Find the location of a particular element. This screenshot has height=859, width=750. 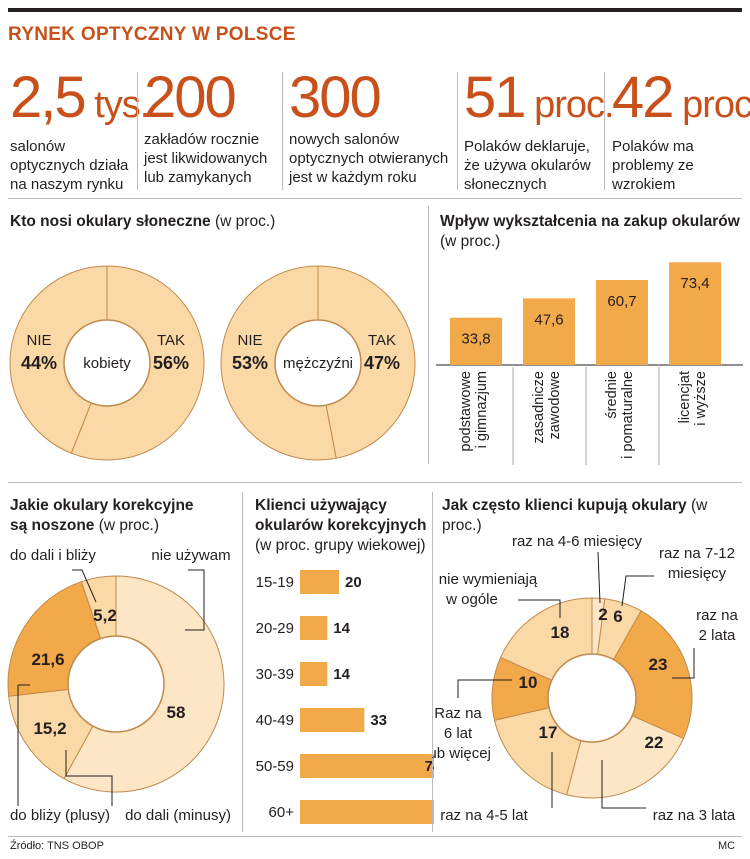

bar-value: 20 is located at coordinates (353, 582).